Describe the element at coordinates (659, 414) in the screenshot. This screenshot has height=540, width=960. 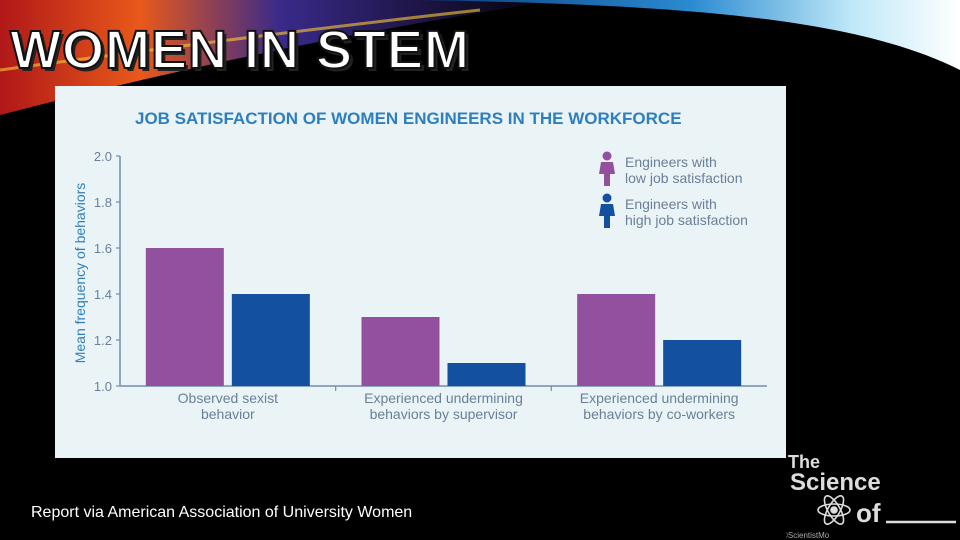
I see `x-tick-label: behaviors by co-workers` at that location.